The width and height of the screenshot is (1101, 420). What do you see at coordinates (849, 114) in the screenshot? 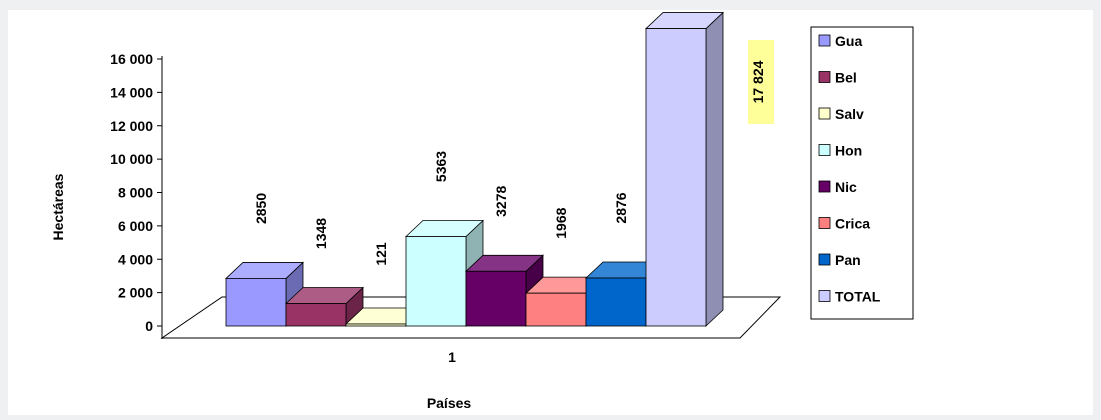
I see `legend-label-salv: Salv` at bounding box center [849, 114].